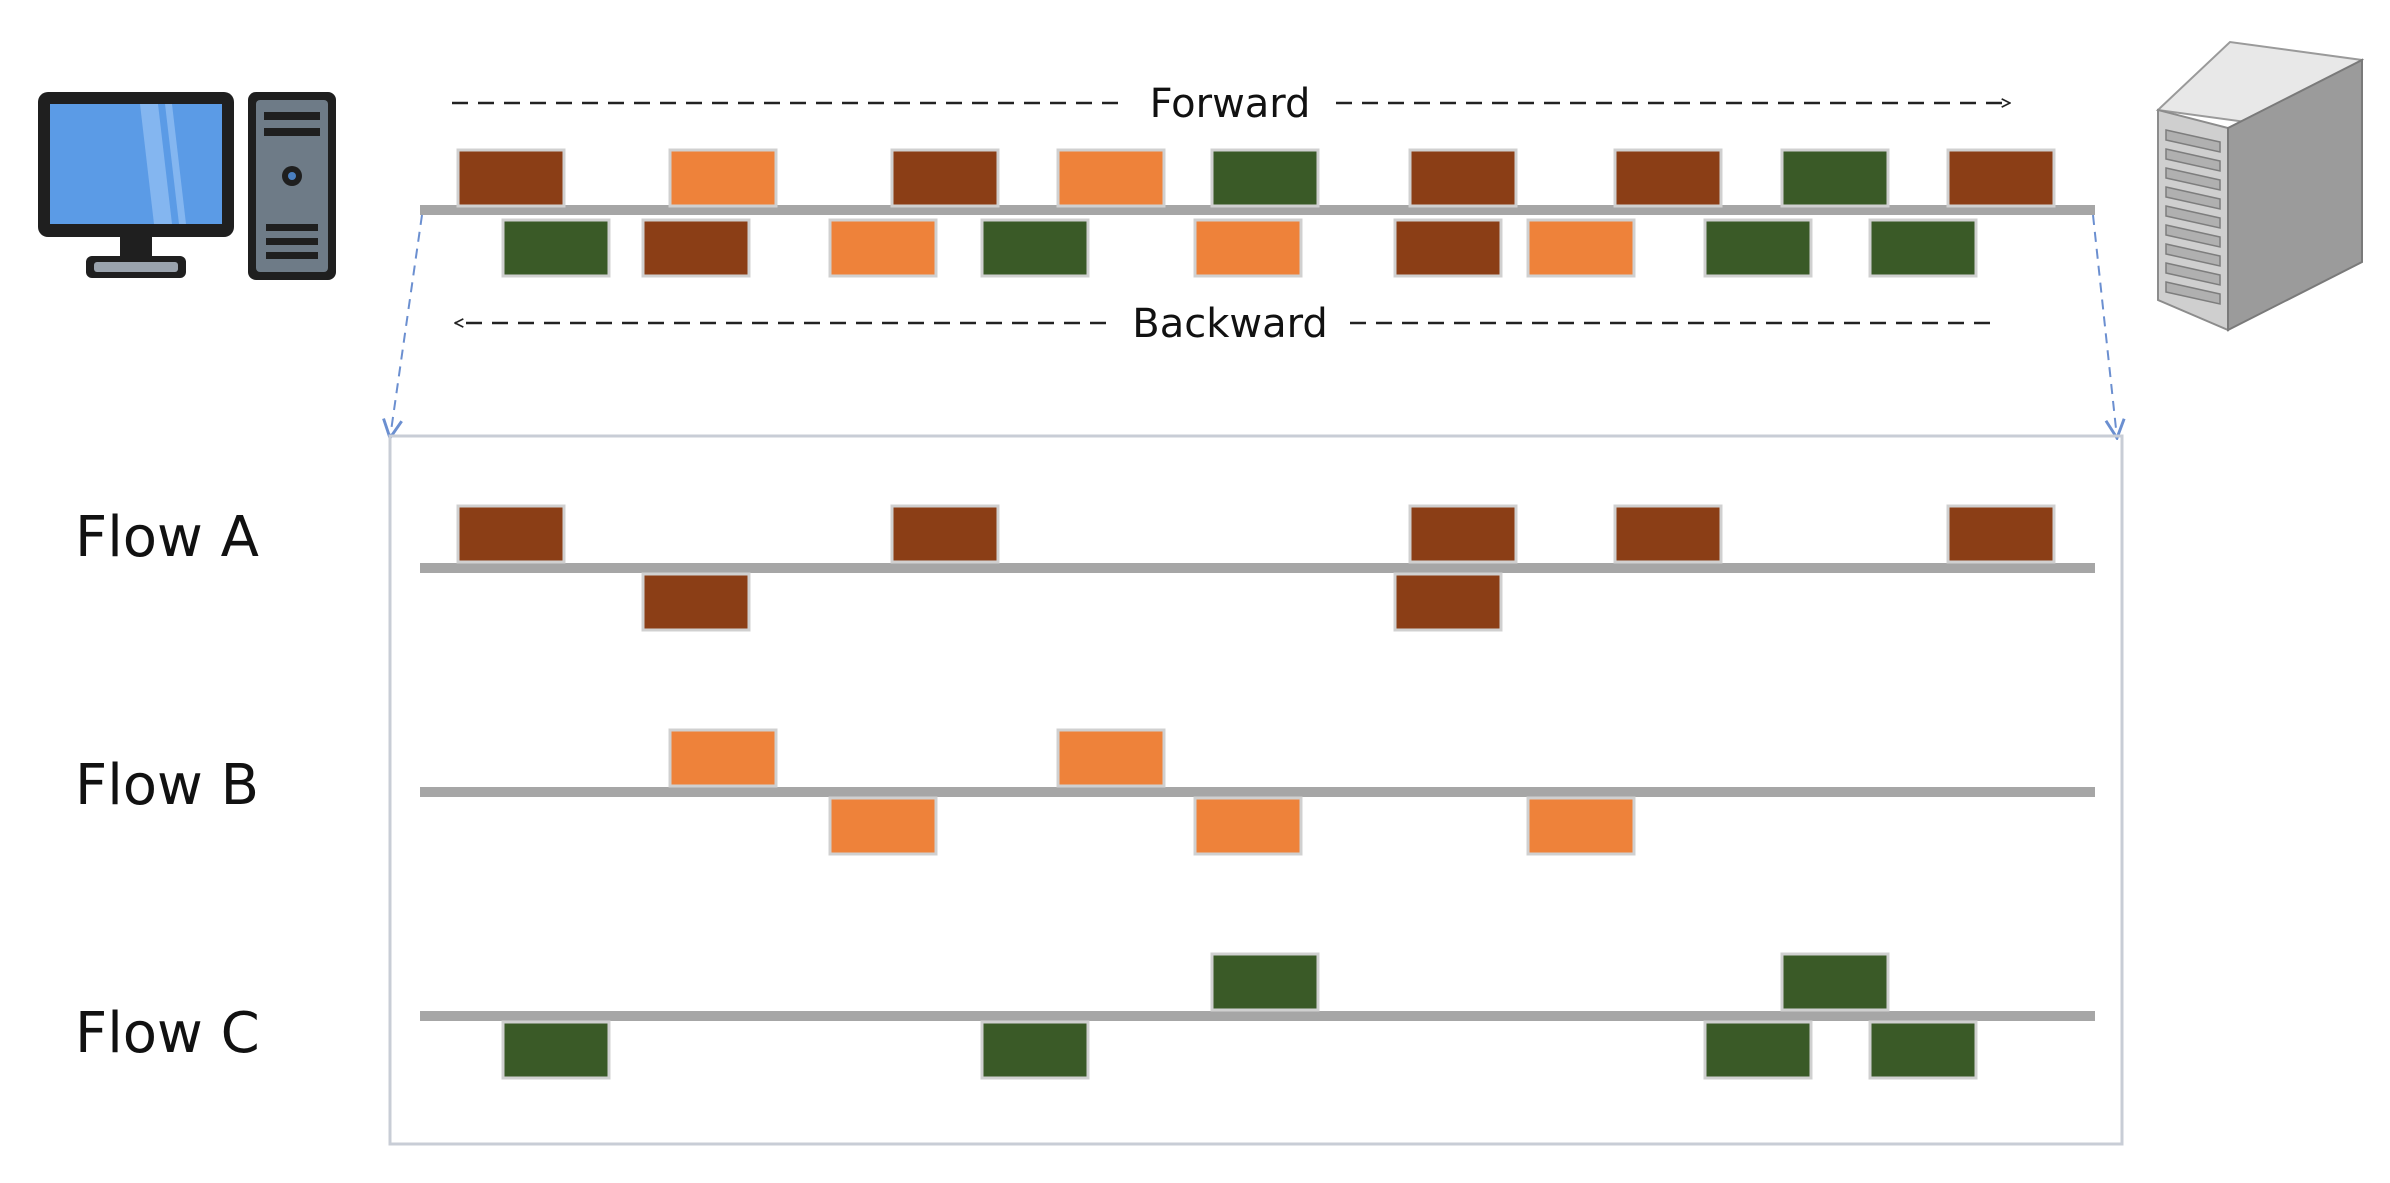  What do you see at coordinates (406, 326) in the screenshot?
I see `zoom-arrow-left` at bounding box center [406, 326].